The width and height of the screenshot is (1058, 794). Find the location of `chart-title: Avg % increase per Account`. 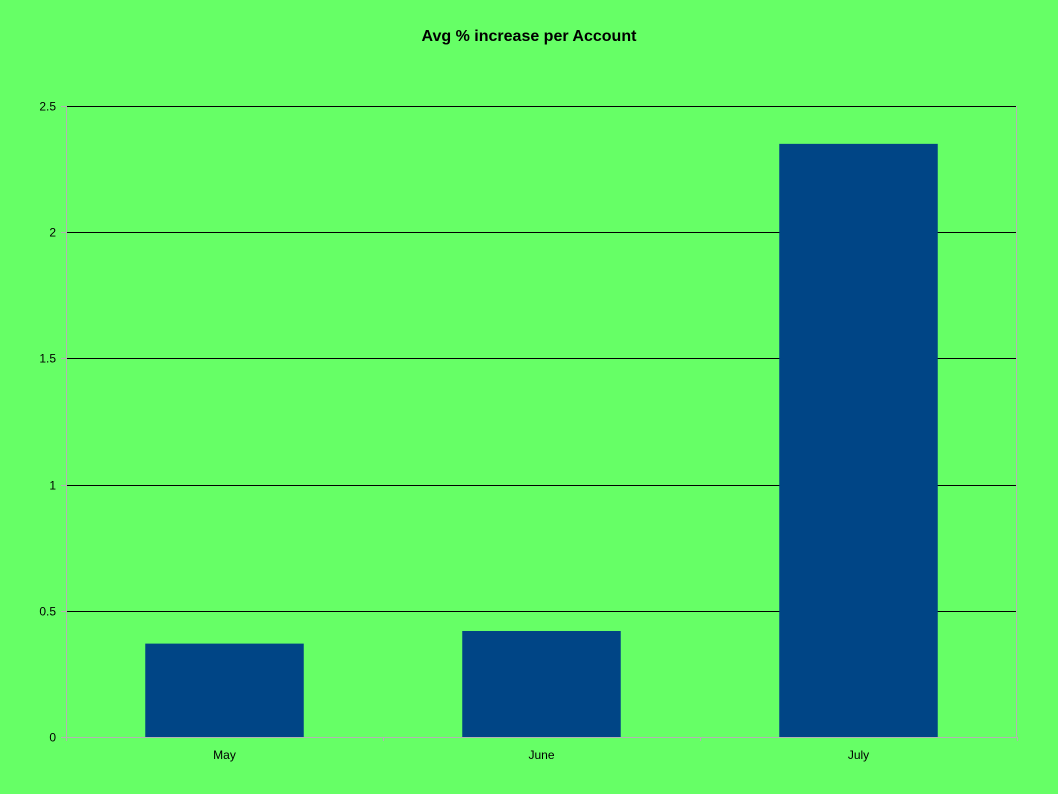

chart-title: Avg % increase per Account is located at coordinates (530, 36).